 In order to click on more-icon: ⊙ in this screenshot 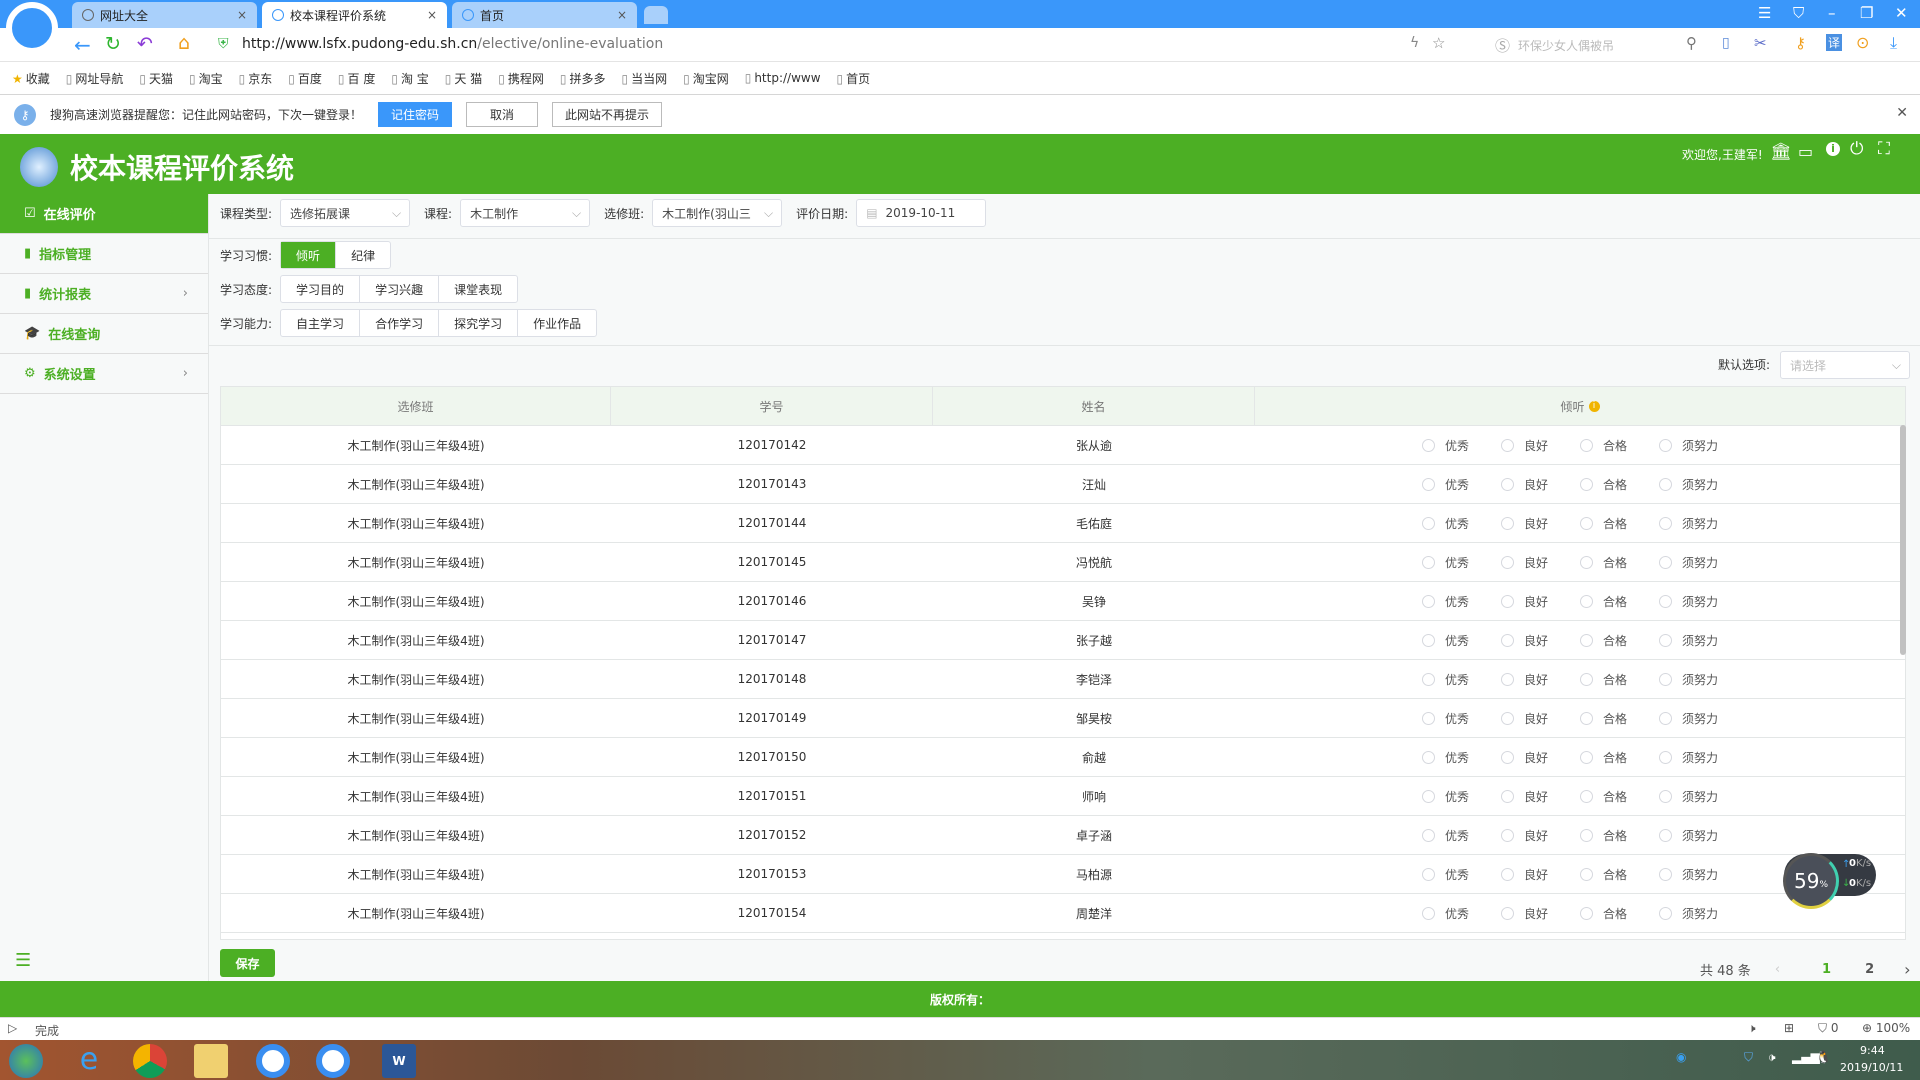, I will do `click(1863, 42)`.